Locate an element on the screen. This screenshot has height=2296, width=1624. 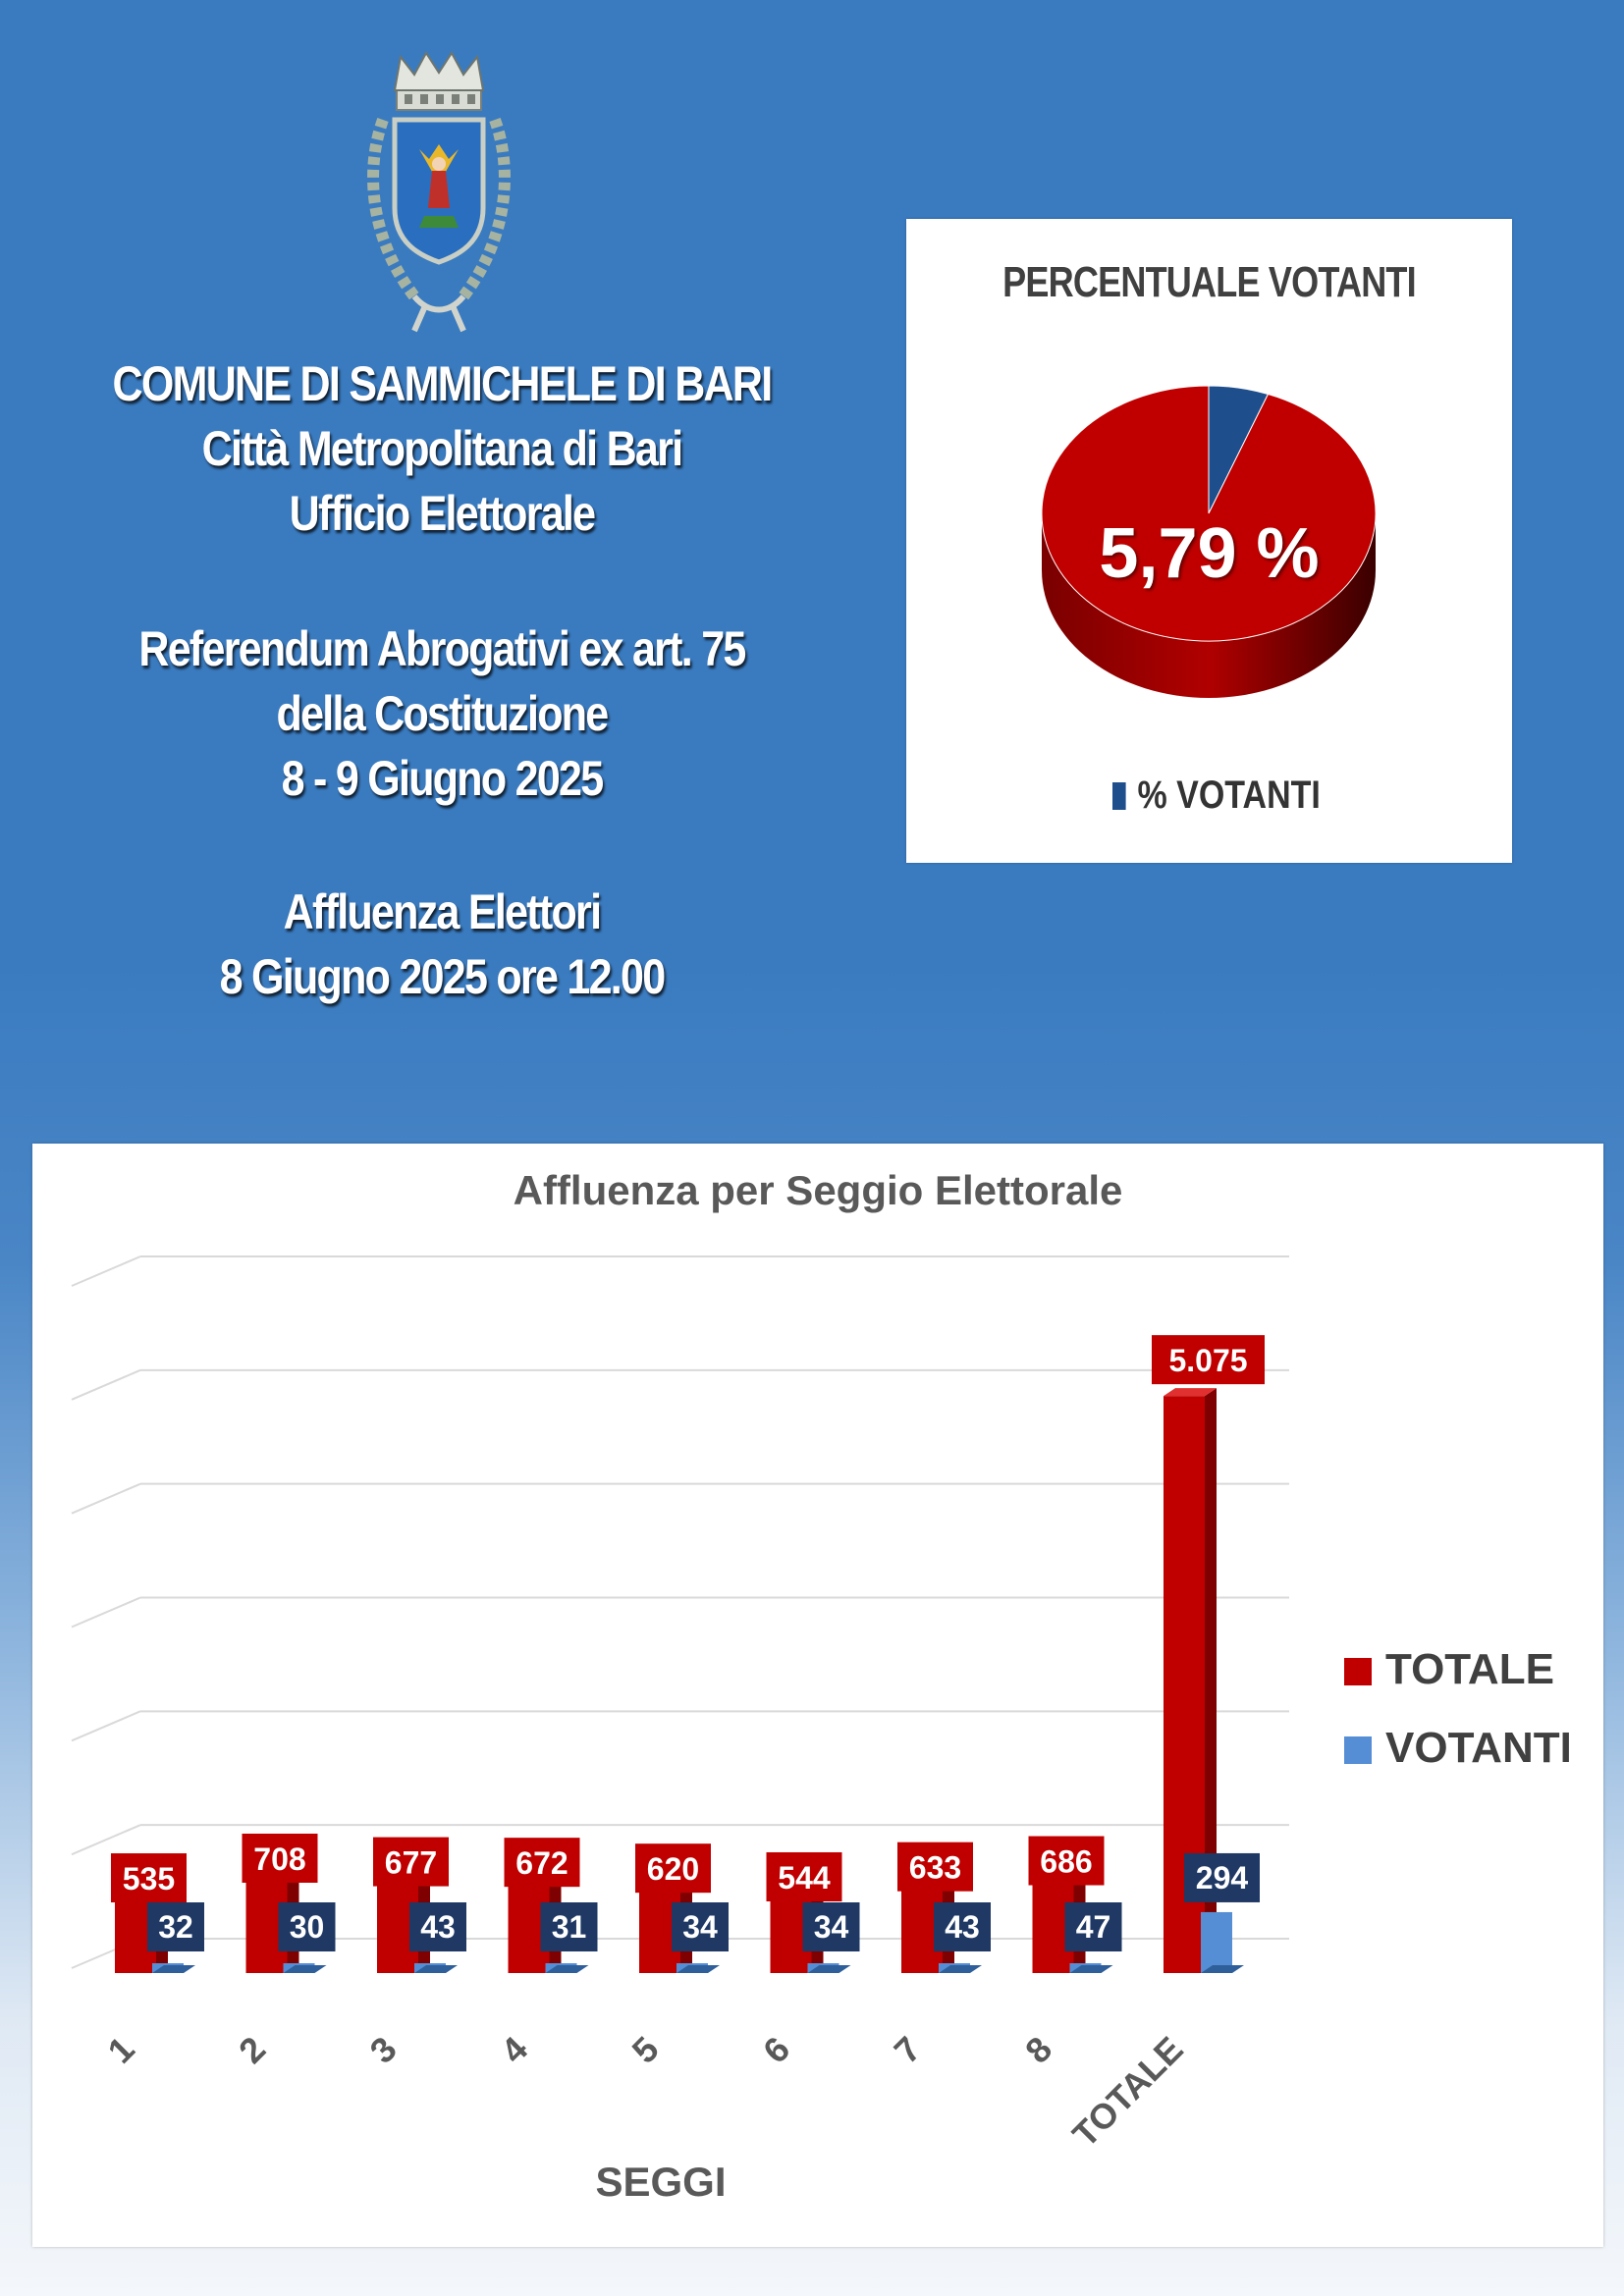
data-label-votanti: 31 is located at coordinates (569, 1927).